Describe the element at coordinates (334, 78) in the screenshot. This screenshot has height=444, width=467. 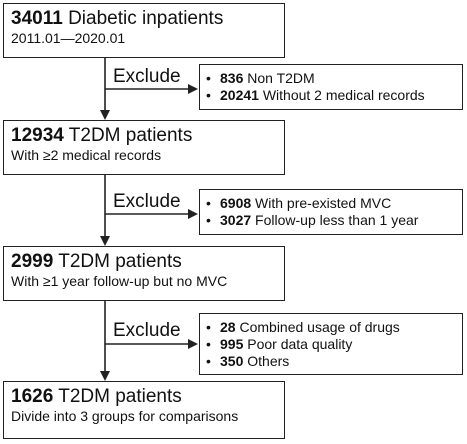
I see `exclusion-1-item-1: • 836 Non T2DM` at that location.